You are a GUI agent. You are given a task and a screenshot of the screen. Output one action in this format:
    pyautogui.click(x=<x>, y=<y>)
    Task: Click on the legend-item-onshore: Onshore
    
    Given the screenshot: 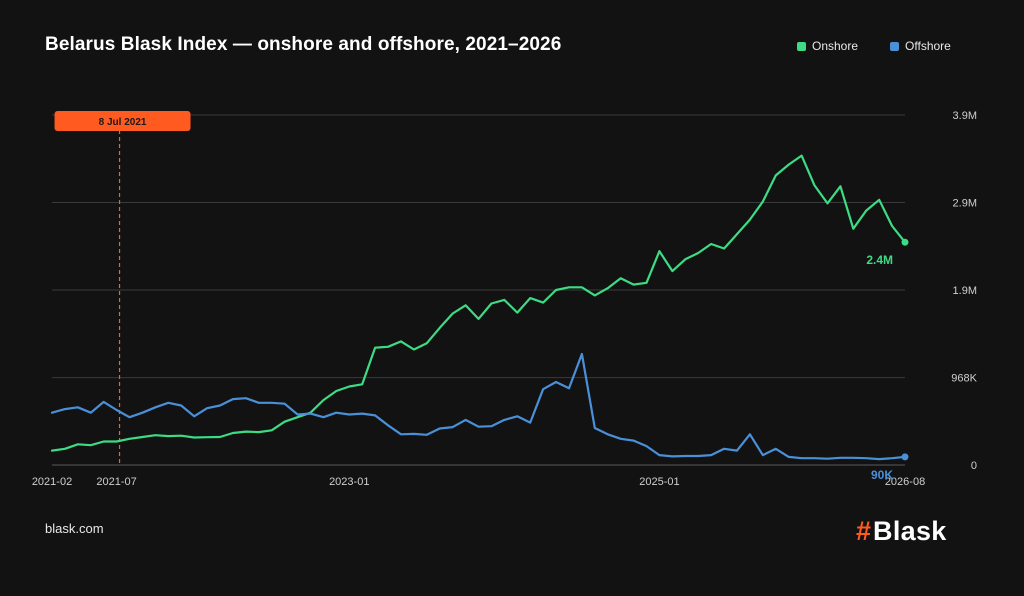 What is the action you would take?
    pyautogui.click(x=827, y=46)
    